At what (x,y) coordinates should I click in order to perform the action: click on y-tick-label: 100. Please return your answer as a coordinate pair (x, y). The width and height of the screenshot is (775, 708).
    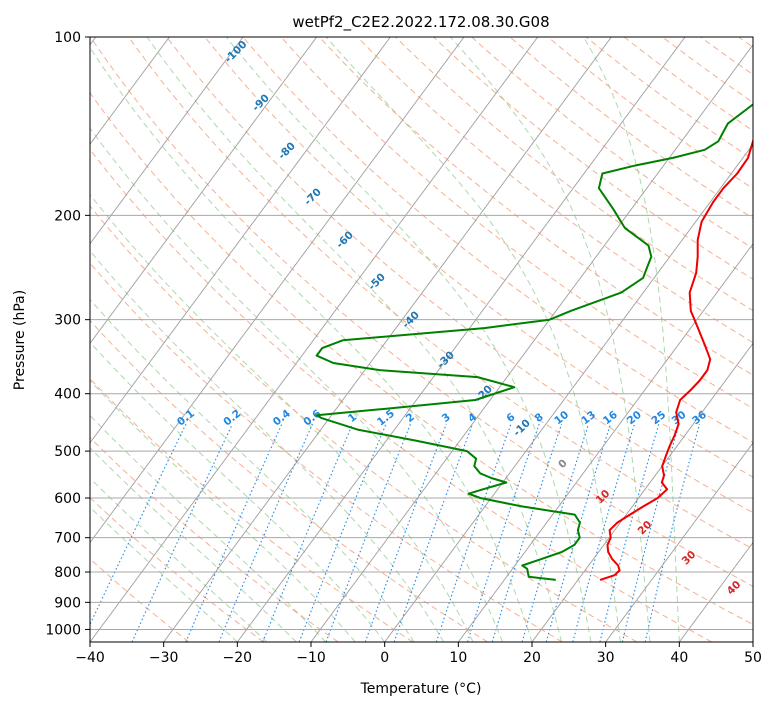
    Looking at the image, I should click on (67, 38).